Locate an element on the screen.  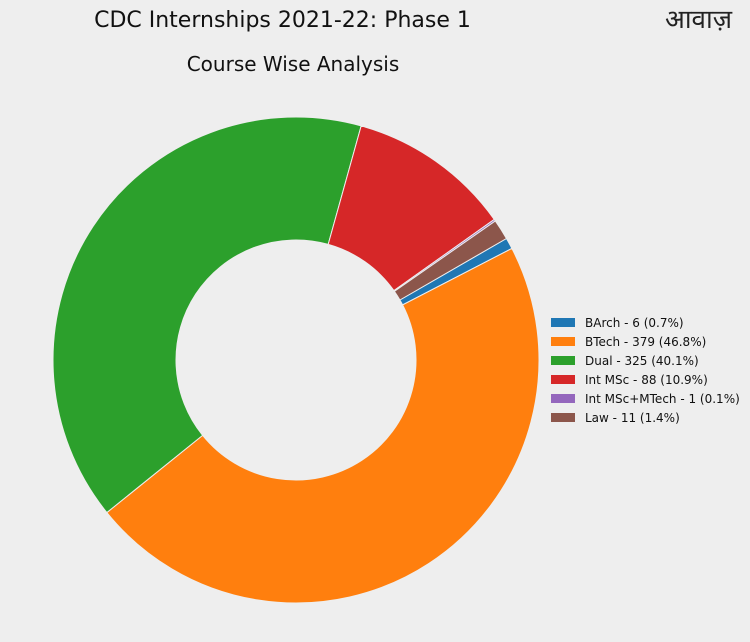
legend-label: BTech - 379 (46.8%) is located at coordinates (646, 341).